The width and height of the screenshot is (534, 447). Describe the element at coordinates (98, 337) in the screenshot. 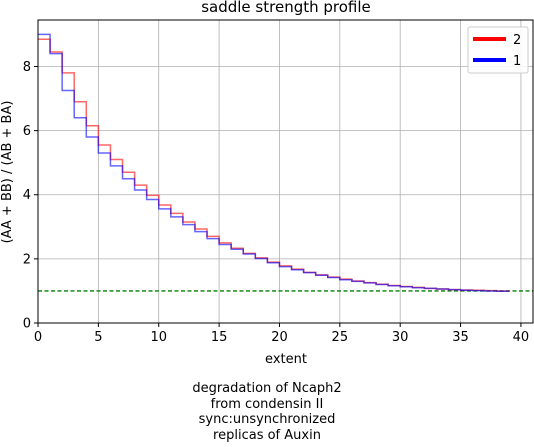

I see `x-tick-label: 5` at that location.